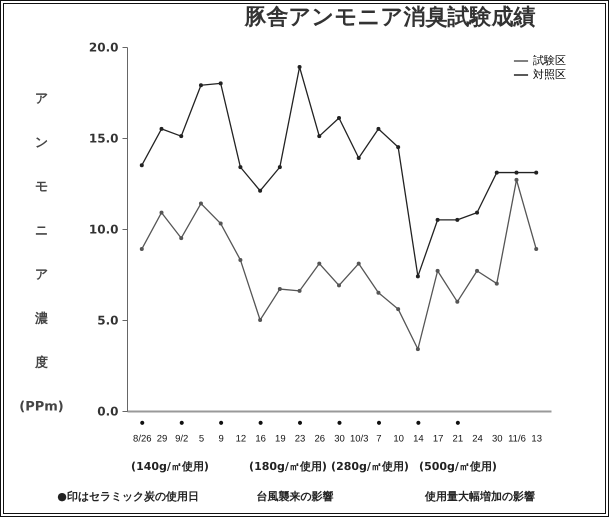  I want to click on x-tick-label: 10/3, so click(359, 439).